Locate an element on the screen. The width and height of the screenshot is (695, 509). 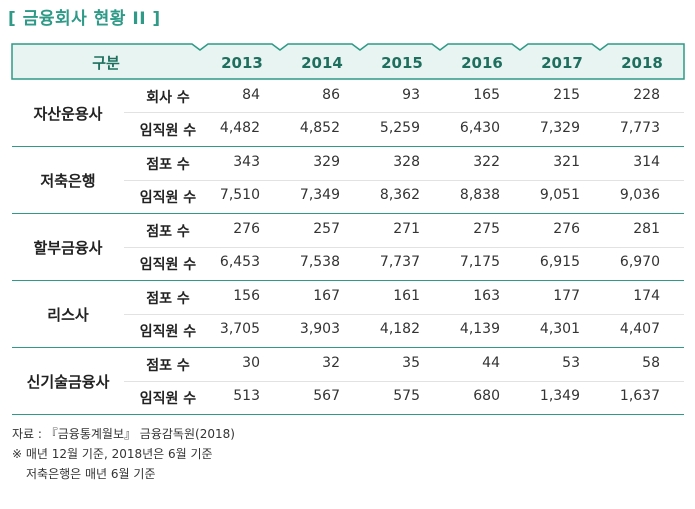
category-label: 저축은행 is located at coordinates (68, 181).